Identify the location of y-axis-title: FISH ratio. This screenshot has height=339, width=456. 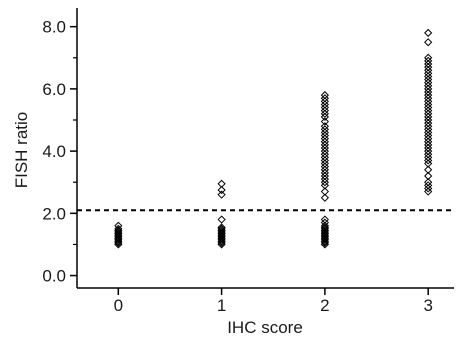
(21, 150).